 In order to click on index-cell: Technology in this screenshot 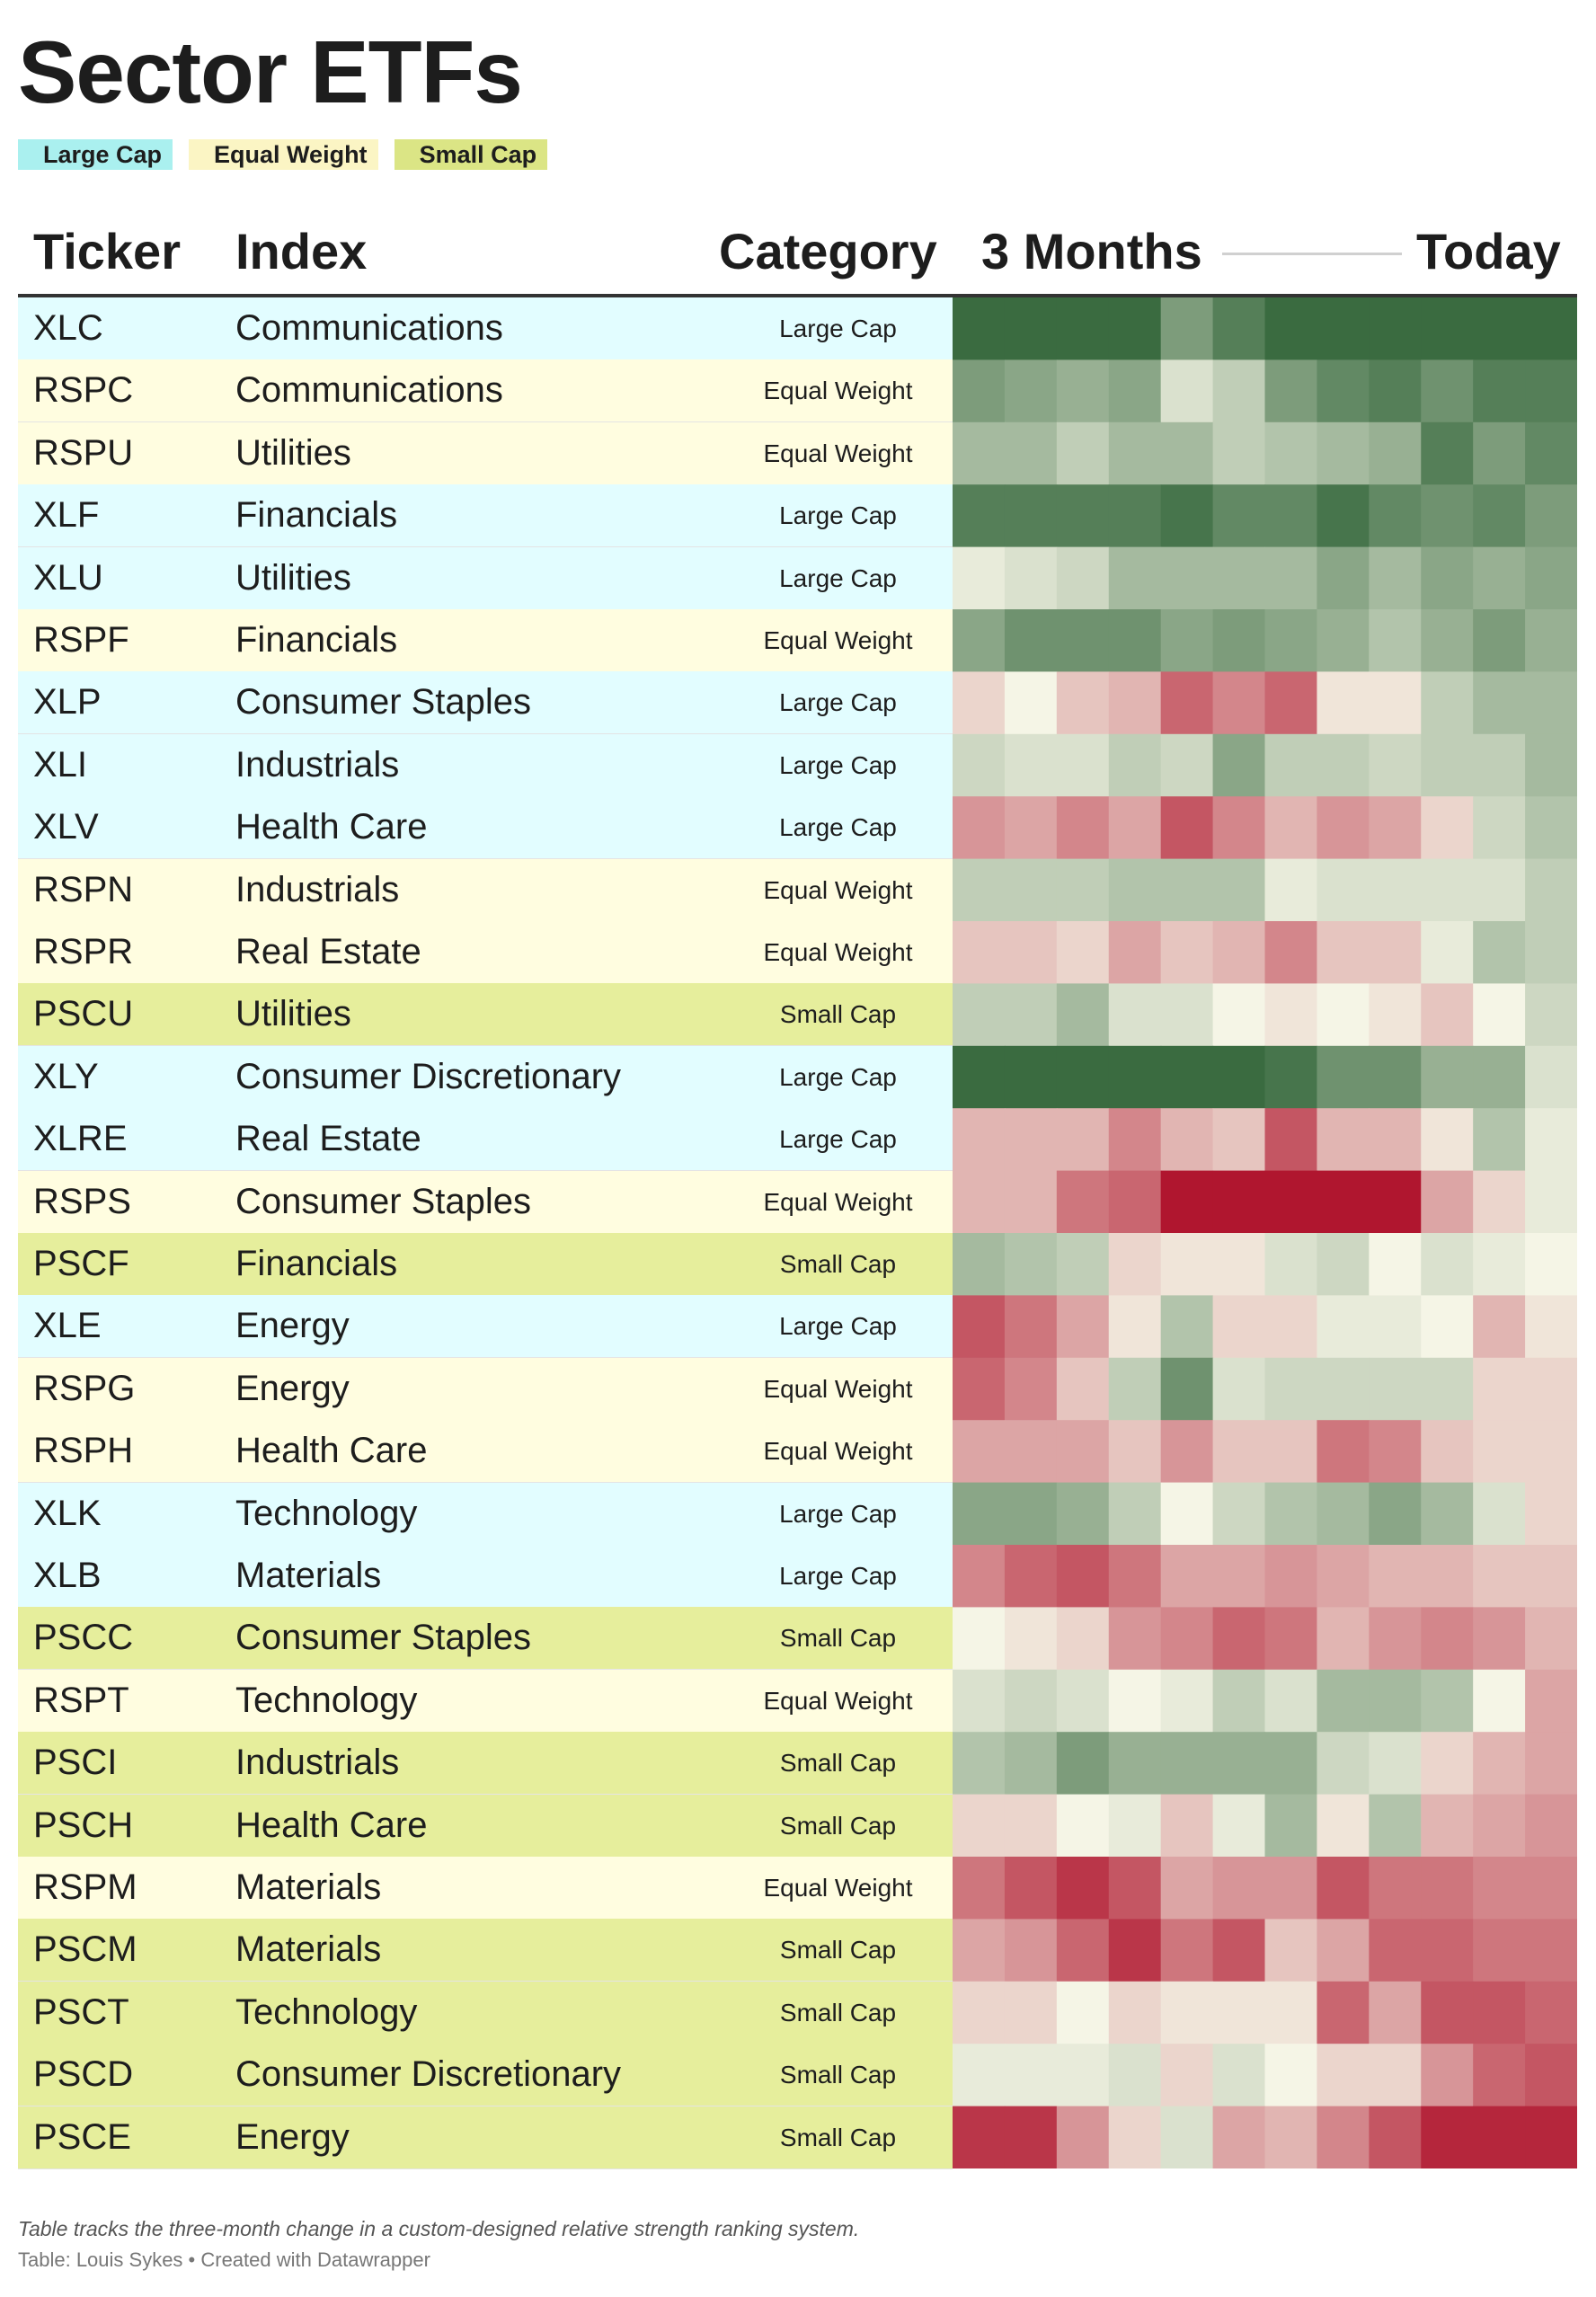, I will do `click(326, 1700)`.